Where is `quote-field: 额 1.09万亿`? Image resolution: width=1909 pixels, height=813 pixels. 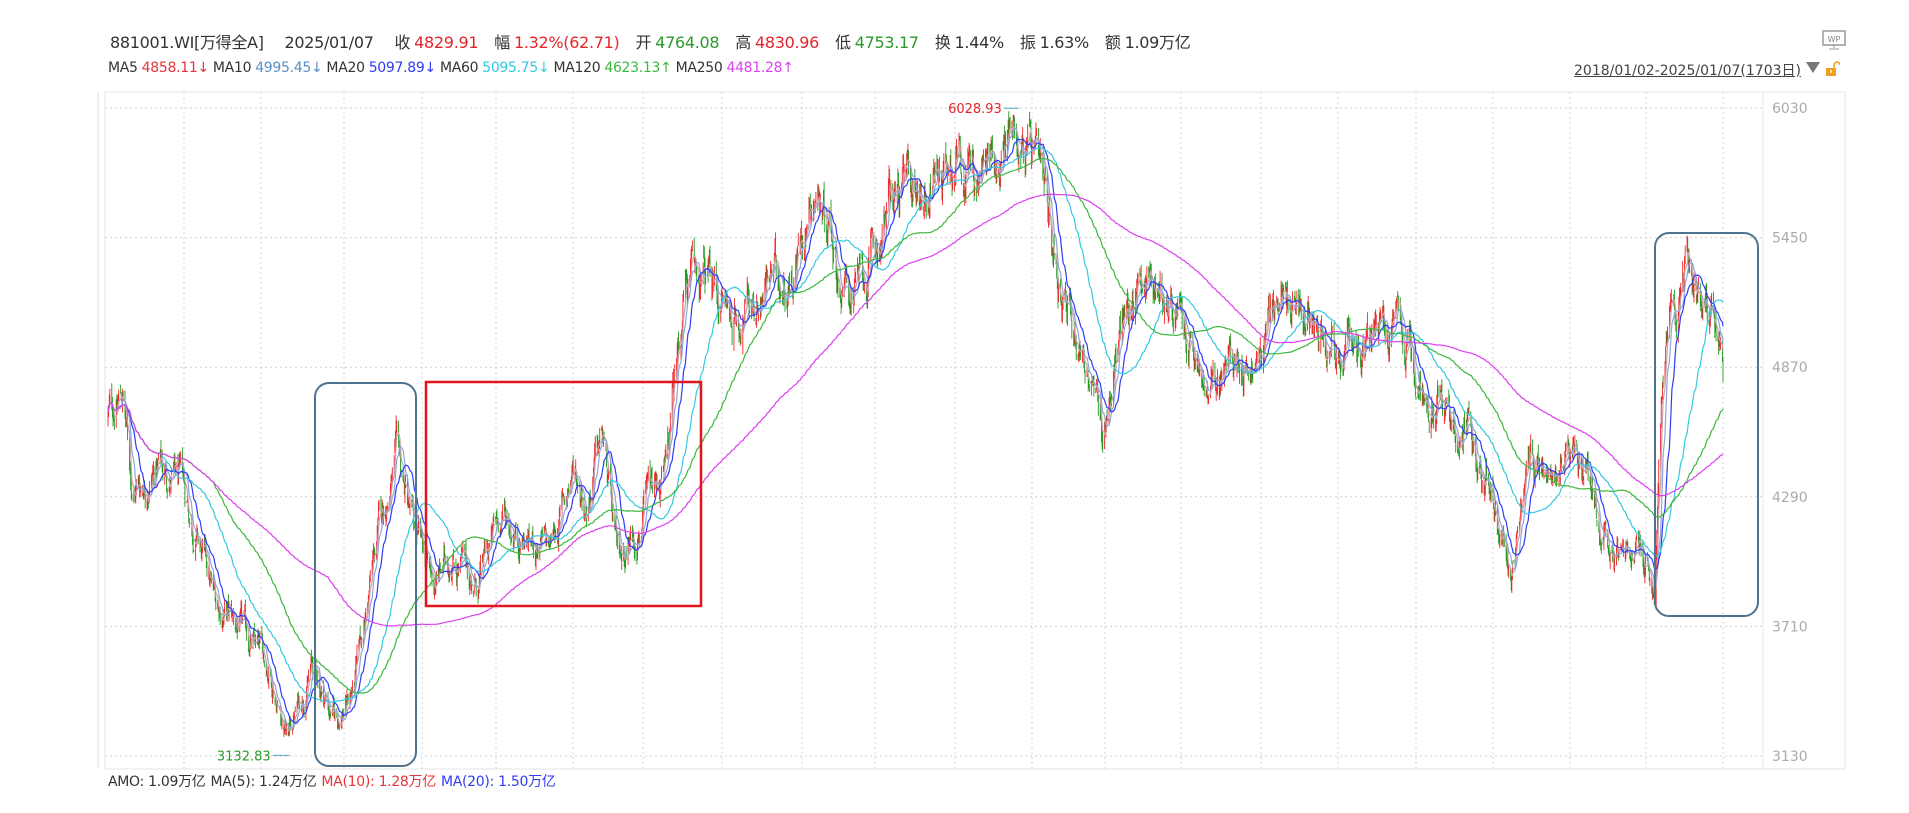 quote-field: 额 1.09万亿 is located at coordinates (1148, 42).